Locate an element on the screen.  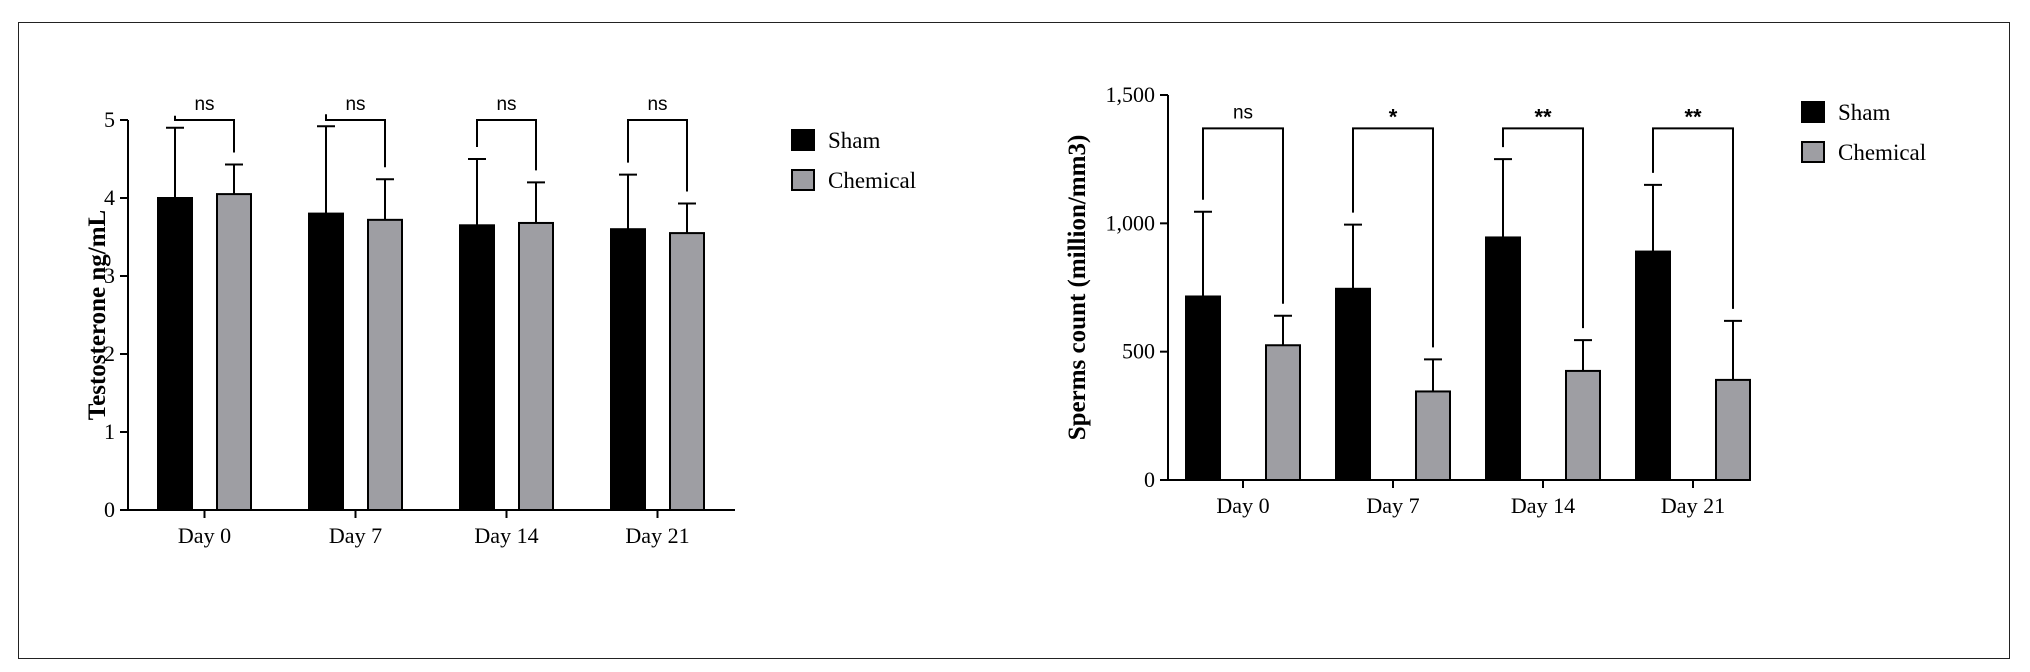
y-axis-label: Testosterone ng/mL is located at coordinates (97, 315).